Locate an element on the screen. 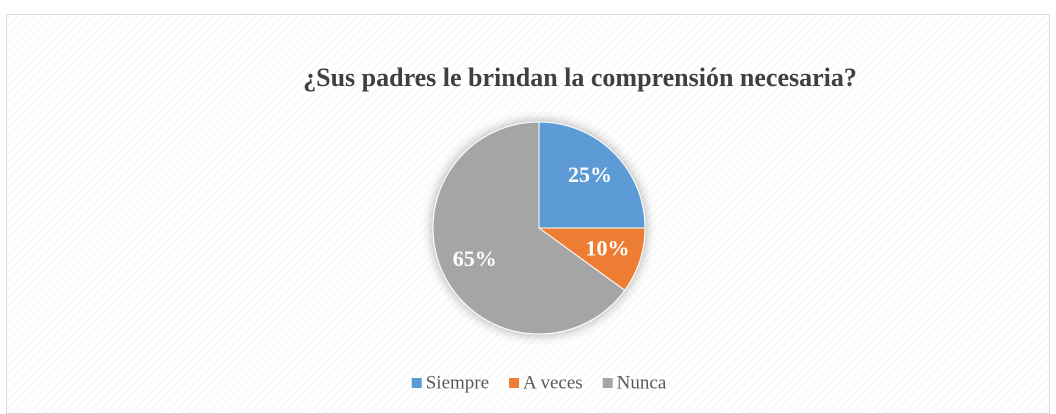 The image size is (1056, 414). legend-label: Siempre is located at coordinates (457, 382).